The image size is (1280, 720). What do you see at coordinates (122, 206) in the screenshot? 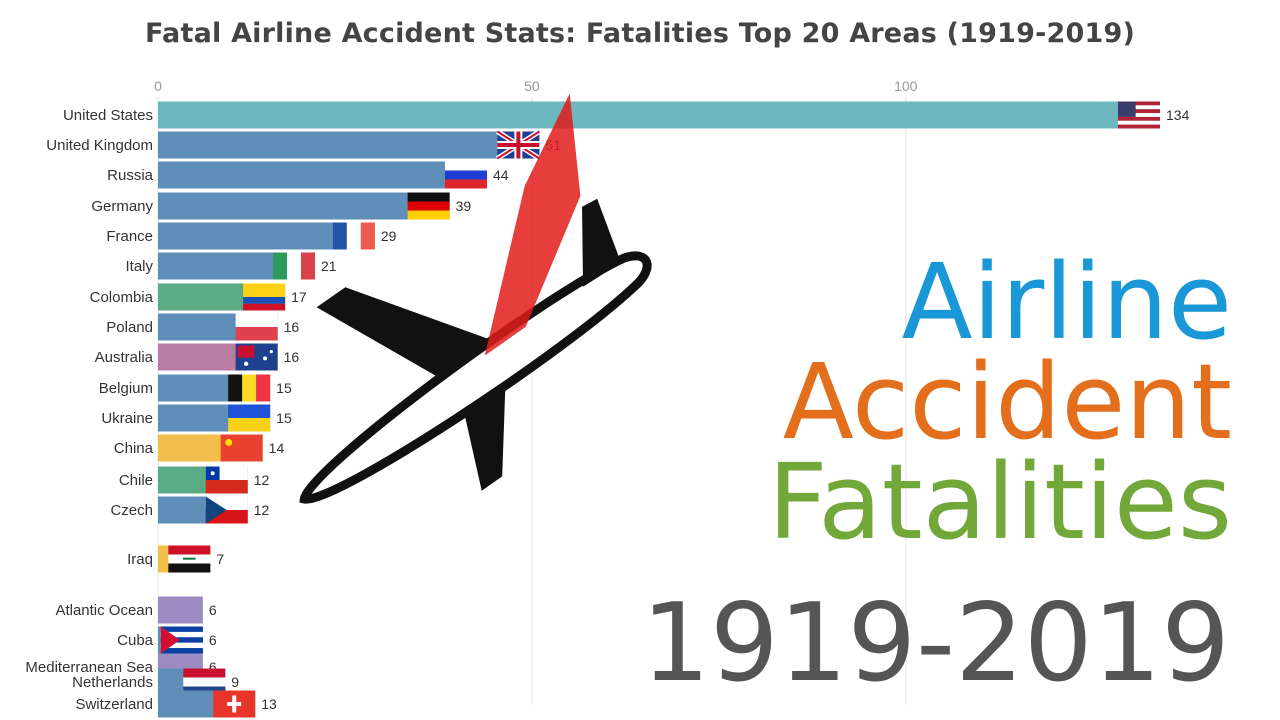
I see `category-label: Germany` at bounding box center [122, 206].